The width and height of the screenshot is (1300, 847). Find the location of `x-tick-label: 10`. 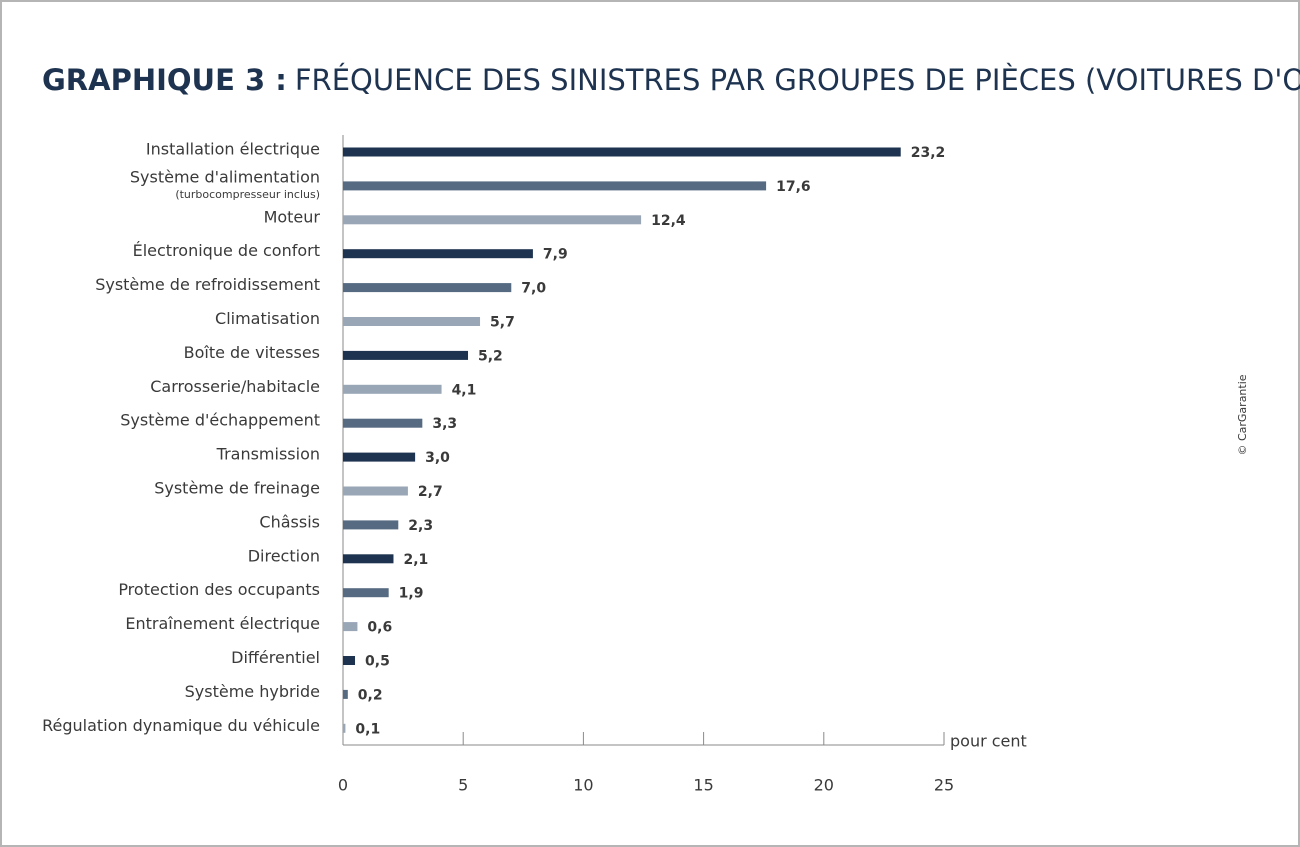

x-tick-label: 10 is located at coordinates (583, 785).